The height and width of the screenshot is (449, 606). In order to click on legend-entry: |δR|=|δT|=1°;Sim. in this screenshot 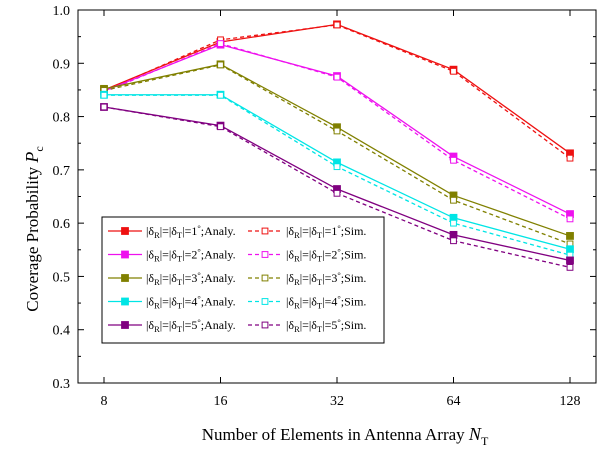, I will do `click(307, 231)`.